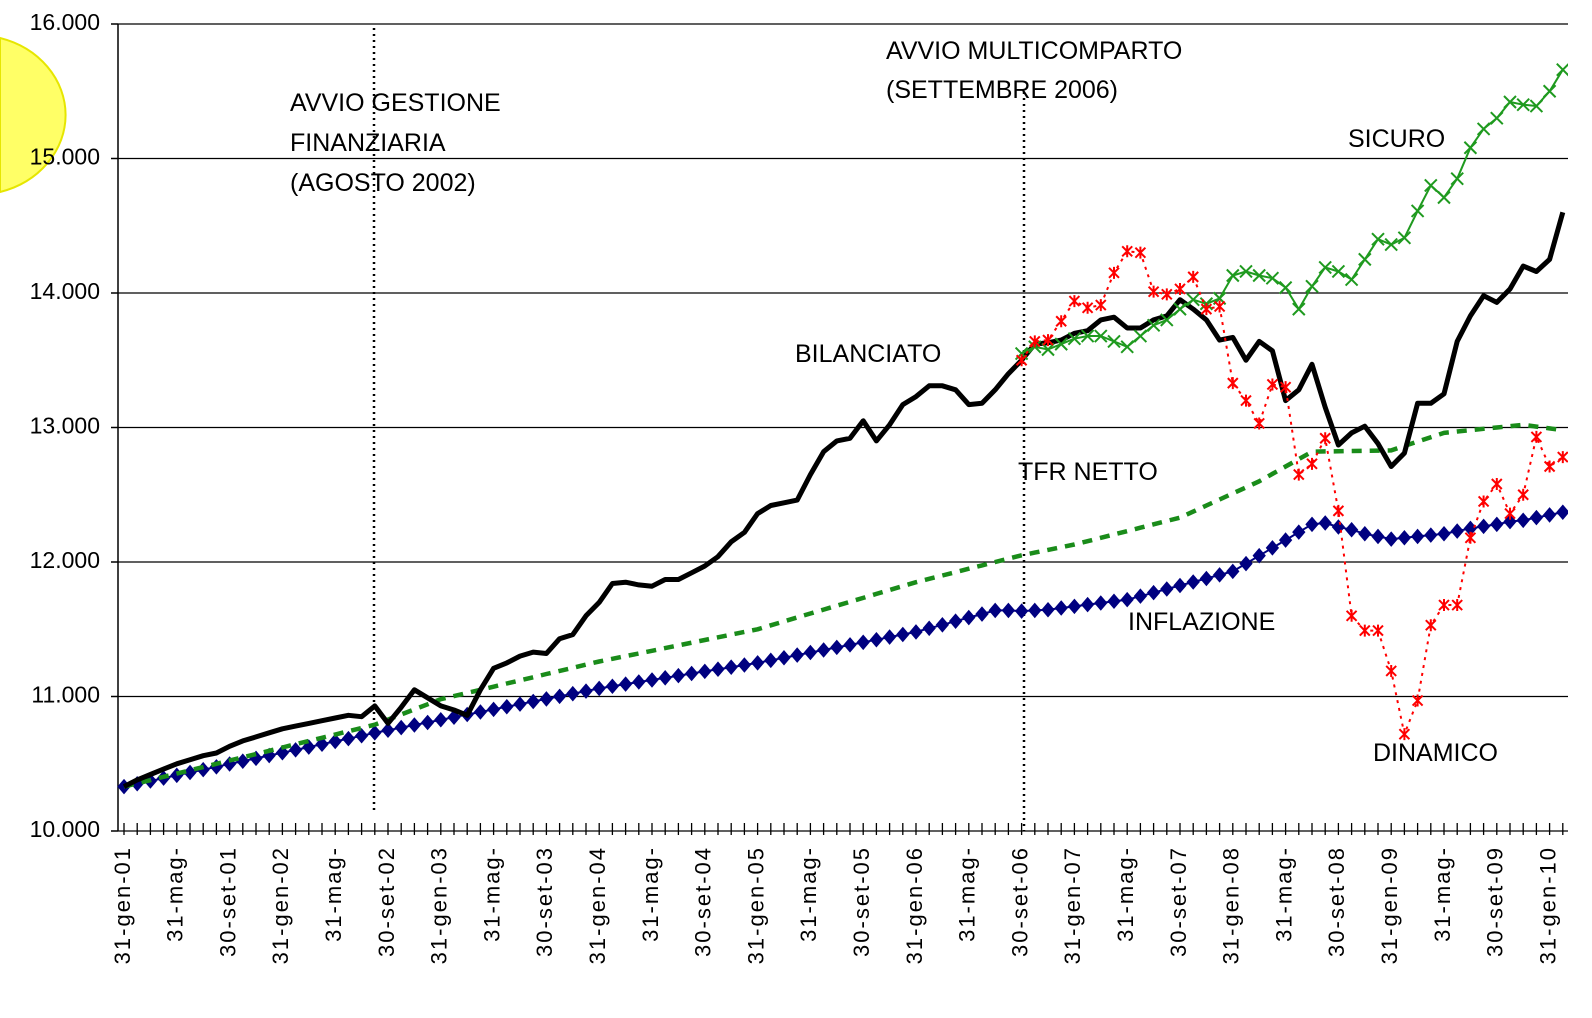 The height and width of the screenshot is (1018, 1592). I want to click on annotation: (SETTEMBRE 2006), so click(1002, 90).